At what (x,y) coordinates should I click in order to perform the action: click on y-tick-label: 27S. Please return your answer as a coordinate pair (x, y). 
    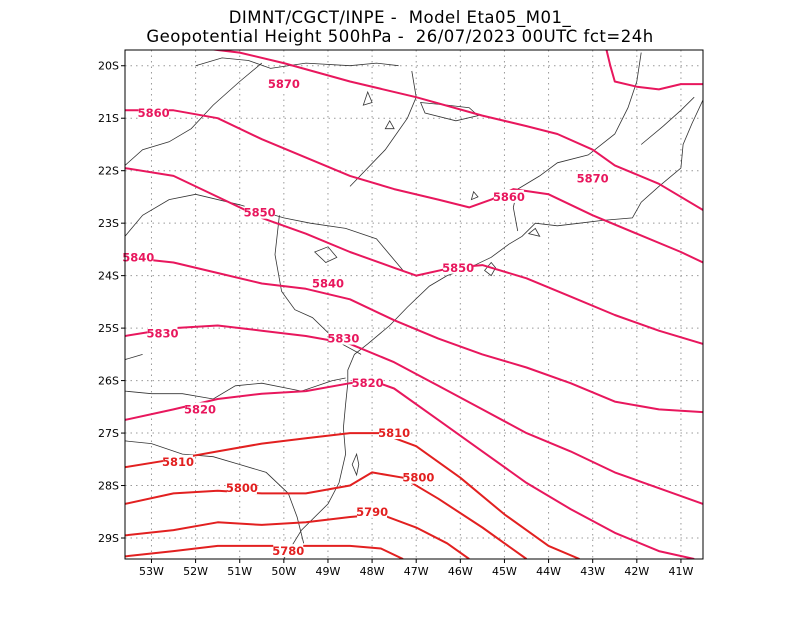
    Looking at the image, I should click on (108, 433).